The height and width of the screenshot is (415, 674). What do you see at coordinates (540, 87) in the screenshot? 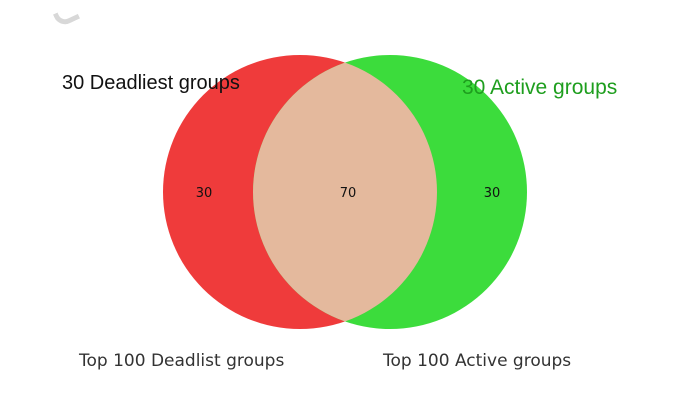
I see `set-b-annotation: 30 Active groups` at bounding box center [540, 87].